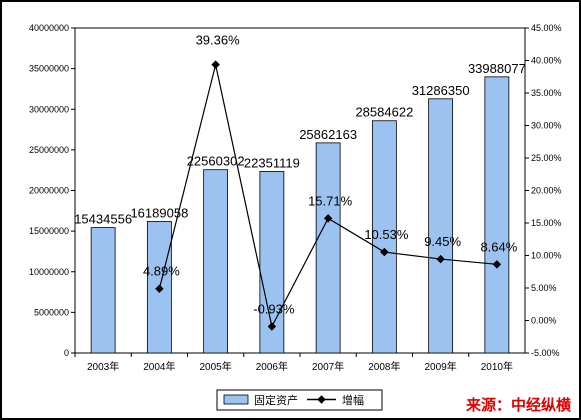  Describe the element at coordinates (49, 28) in the screenshot. I see `left-axis-tick-label: 40000000` at that location.